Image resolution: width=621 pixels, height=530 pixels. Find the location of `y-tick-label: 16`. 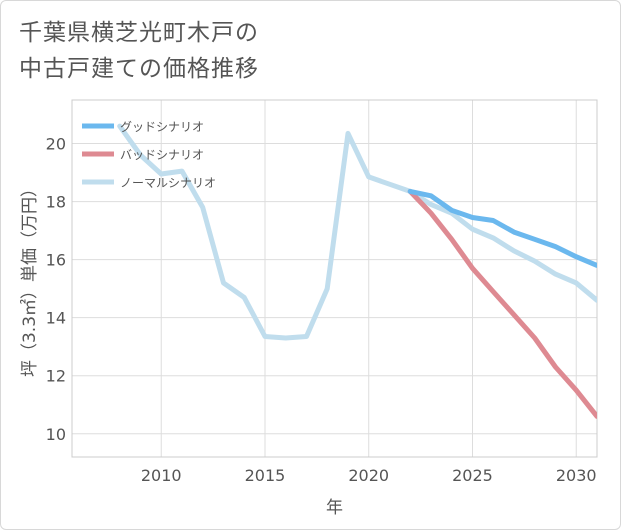

y-tick-label: 16 is located at coordinates (56, 260).